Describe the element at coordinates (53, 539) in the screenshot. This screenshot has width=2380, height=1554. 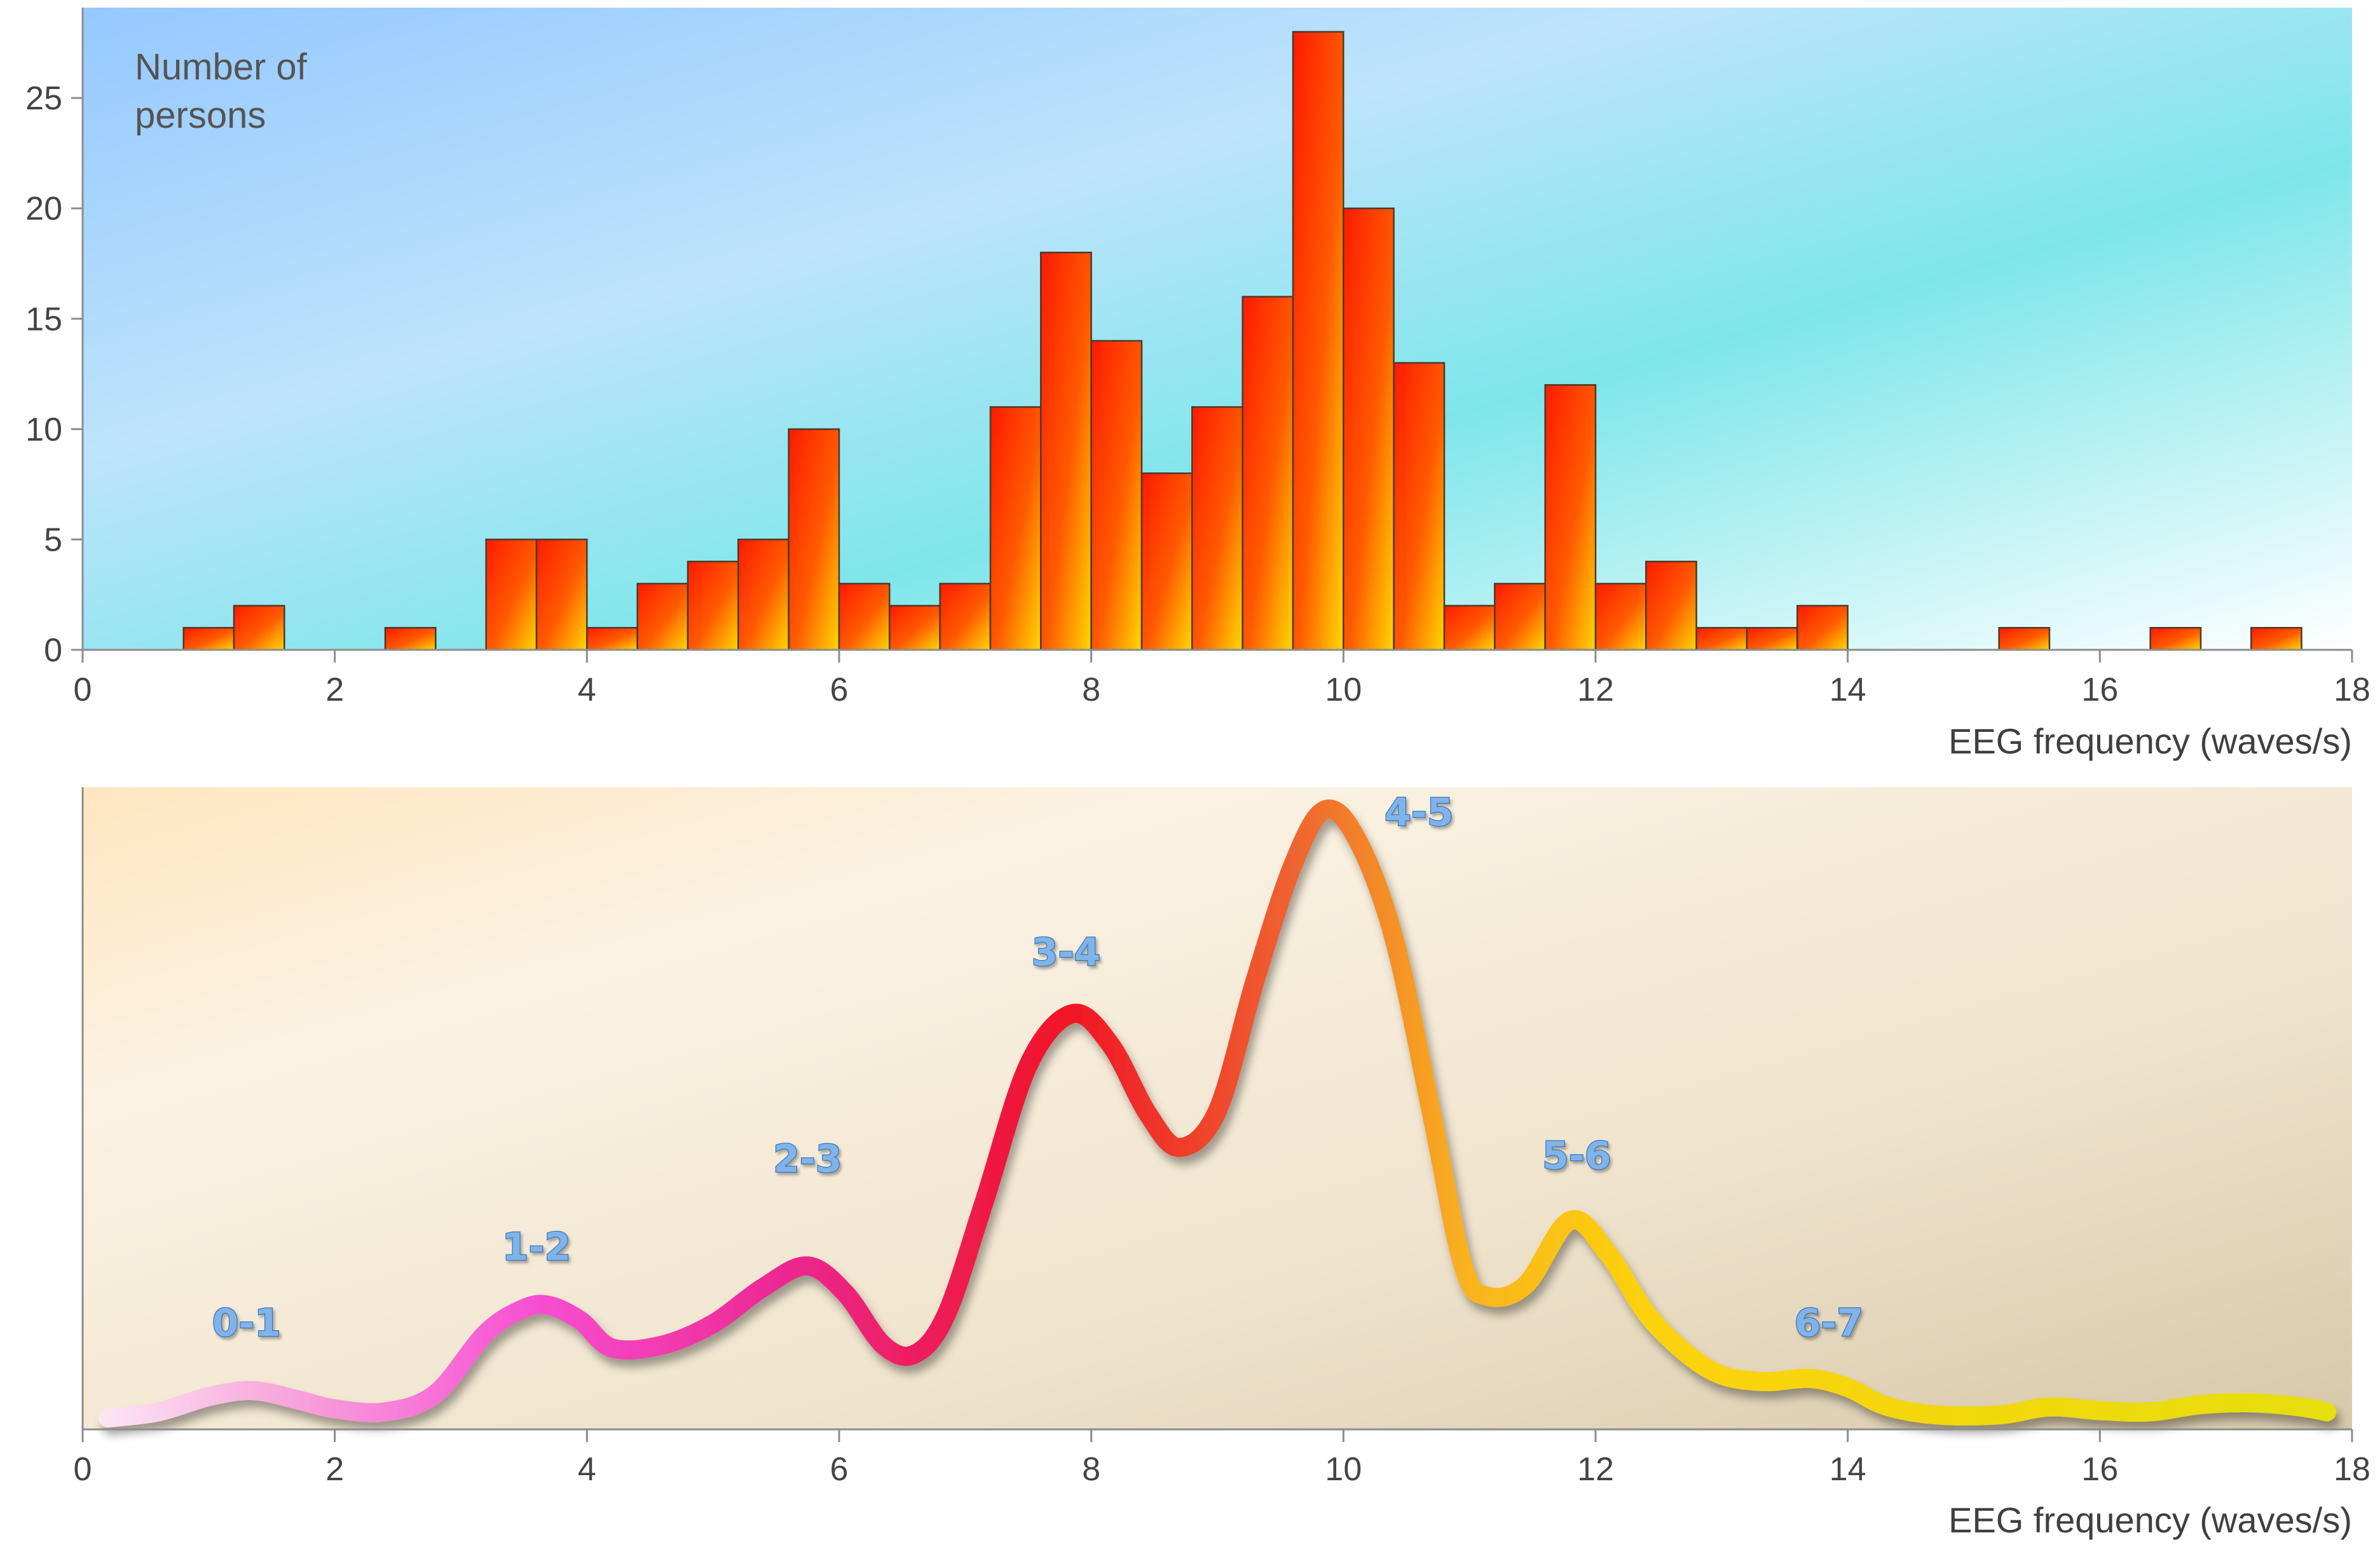
I see `histogram-y-tick-label: 5` at that location.